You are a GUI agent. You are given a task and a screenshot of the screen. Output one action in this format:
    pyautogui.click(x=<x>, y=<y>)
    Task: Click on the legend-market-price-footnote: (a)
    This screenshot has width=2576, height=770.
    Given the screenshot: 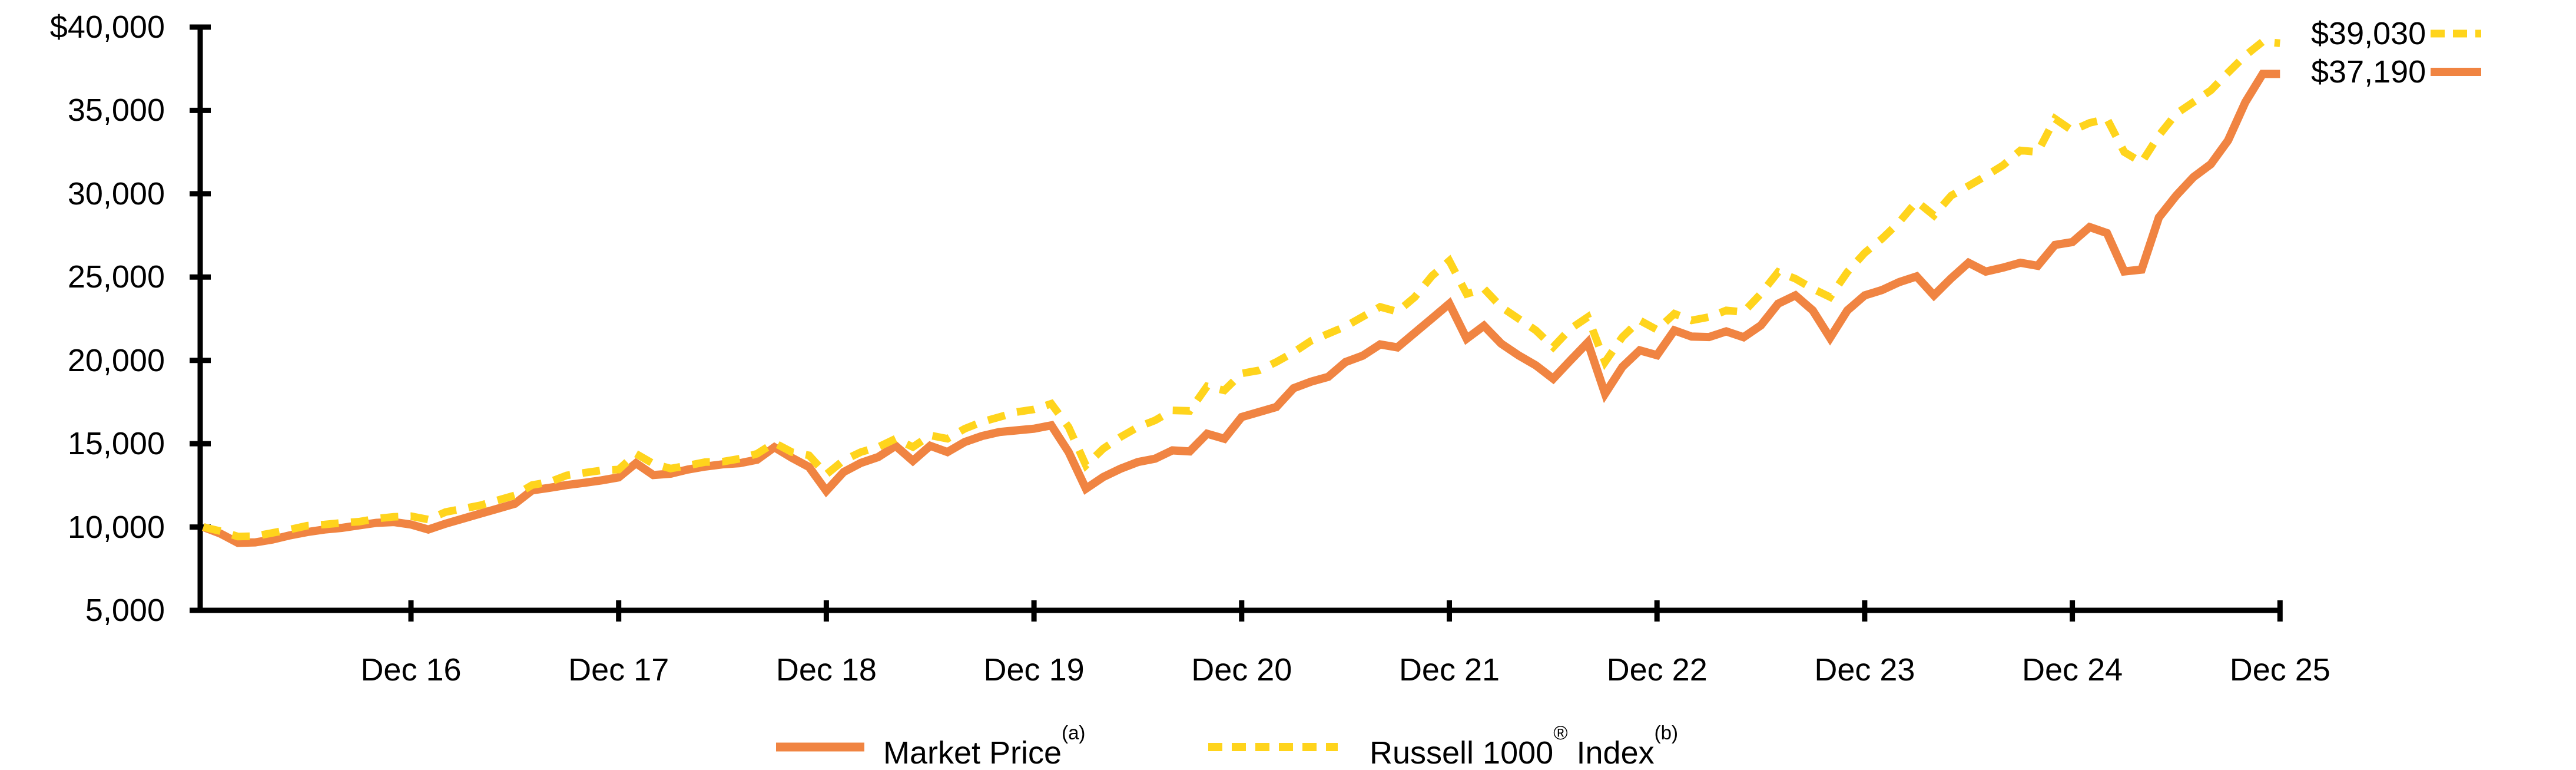 What is the action you would take?
    pyautogui.click(x=1074, y=732)
    